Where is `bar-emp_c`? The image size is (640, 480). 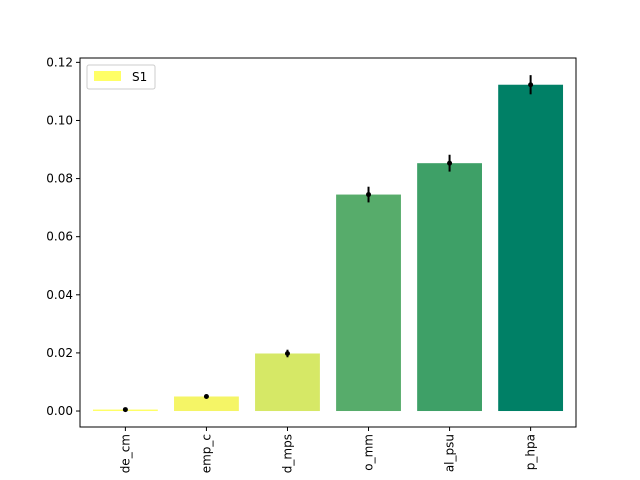
bar-emp_c is located at coordinates (206, 404).